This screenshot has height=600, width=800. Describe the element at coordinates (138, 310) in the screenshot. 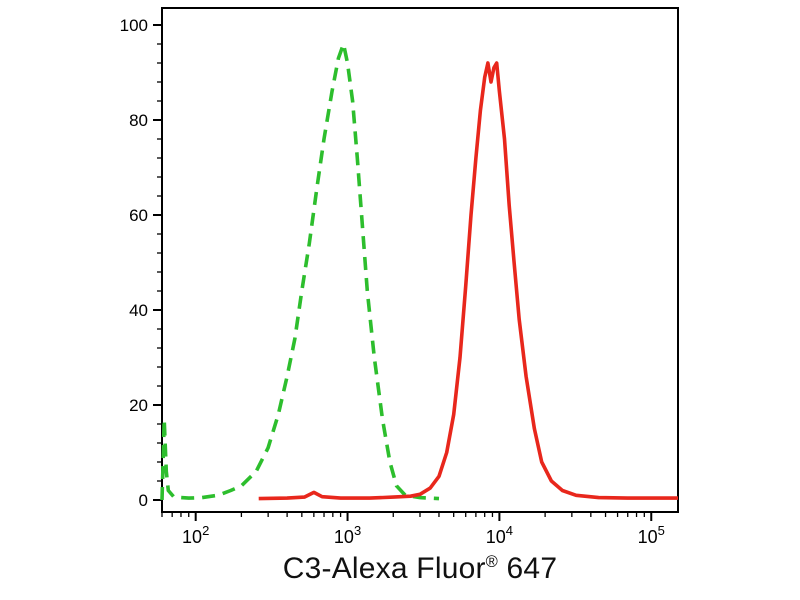

I see `y-tick-label: 40` at that location.